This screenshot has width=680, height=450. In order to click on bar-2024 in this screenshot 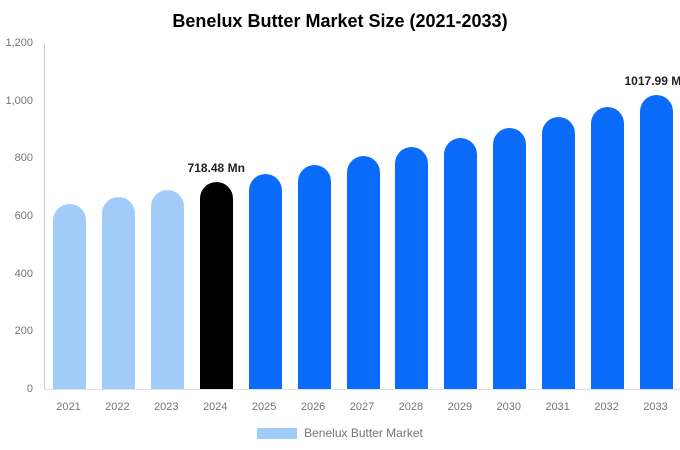, I will do `click(216, 285)`.